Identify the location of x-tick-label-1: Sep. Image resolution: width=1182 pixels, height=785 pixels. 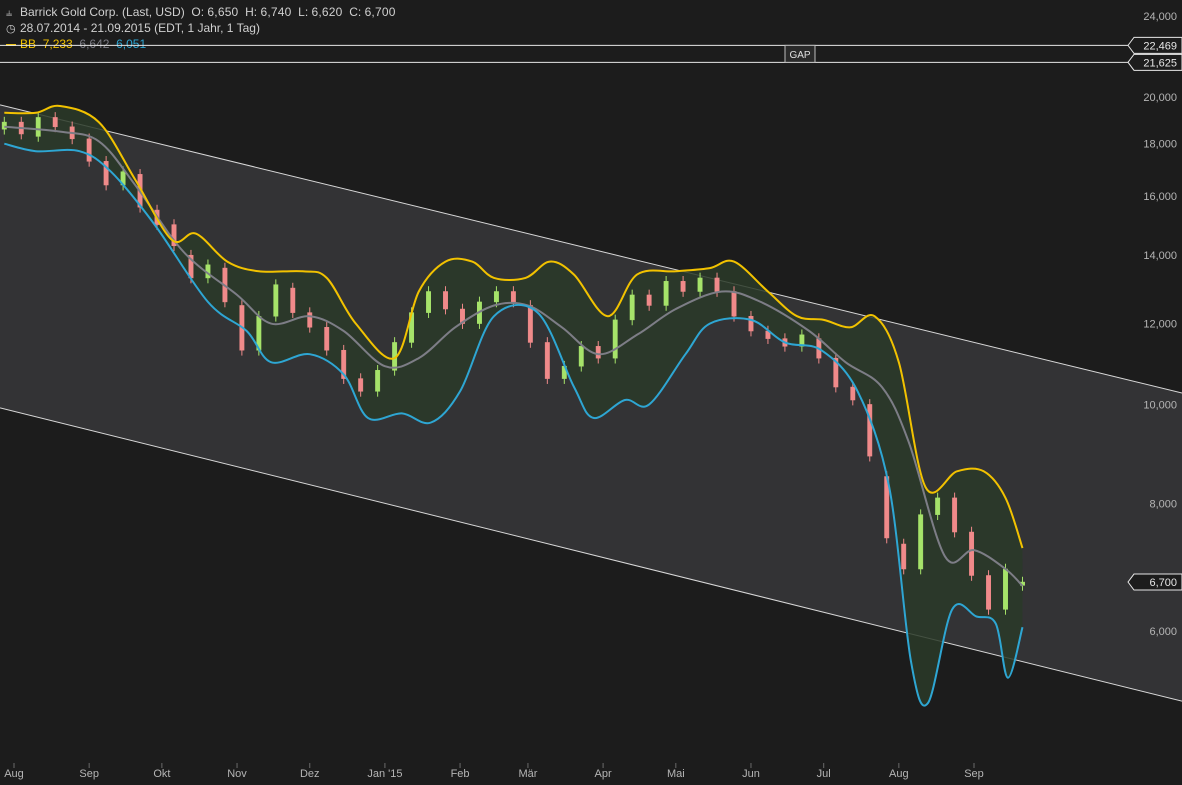
(89, 774).